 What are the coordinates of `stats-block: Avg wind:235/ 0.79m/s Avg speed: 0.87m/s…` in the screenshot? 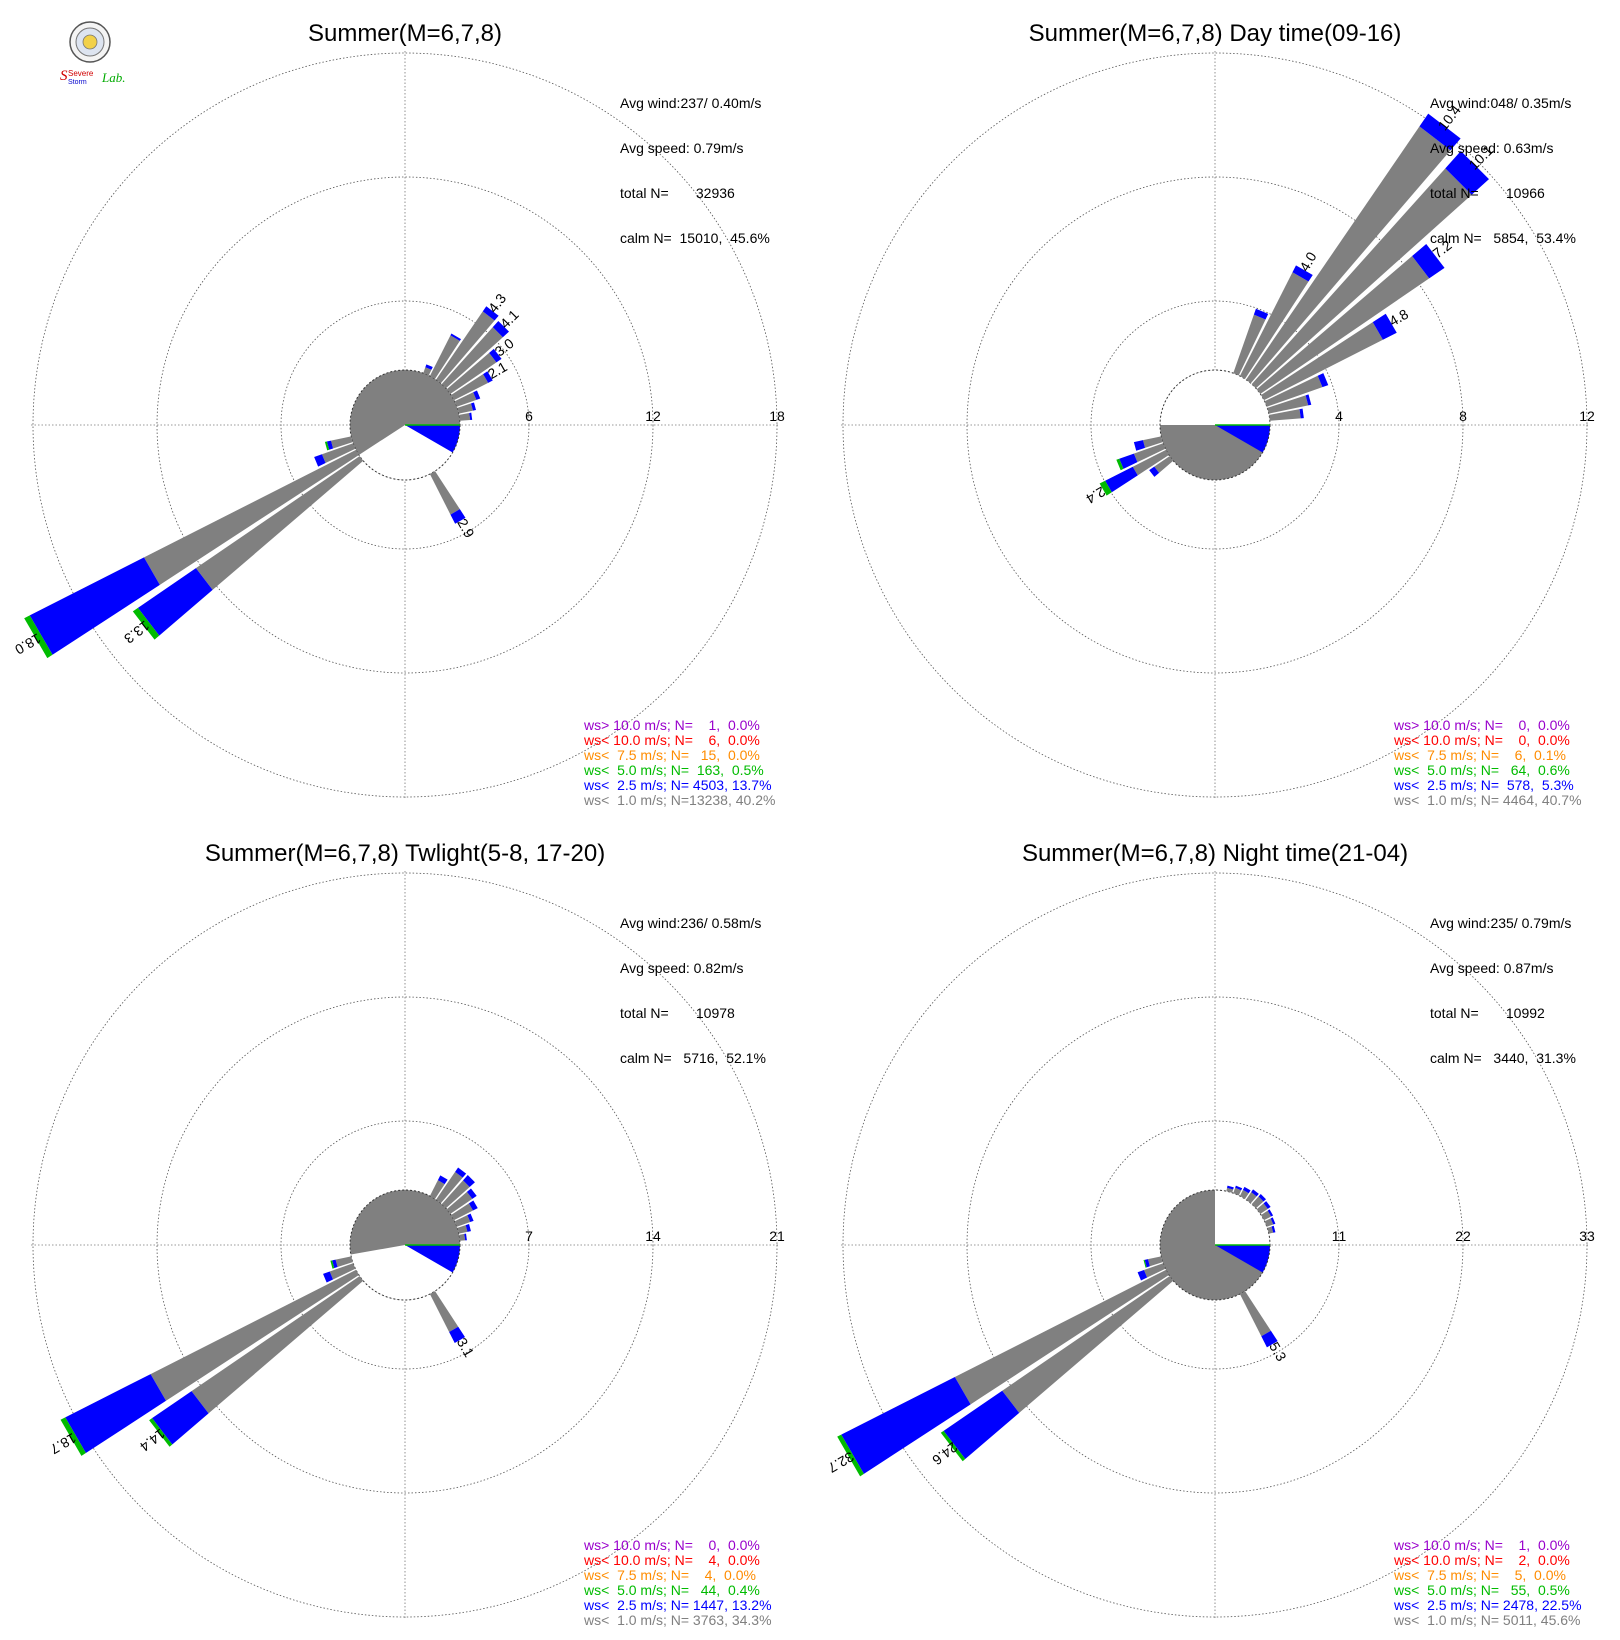 It's located at (1503, 991).